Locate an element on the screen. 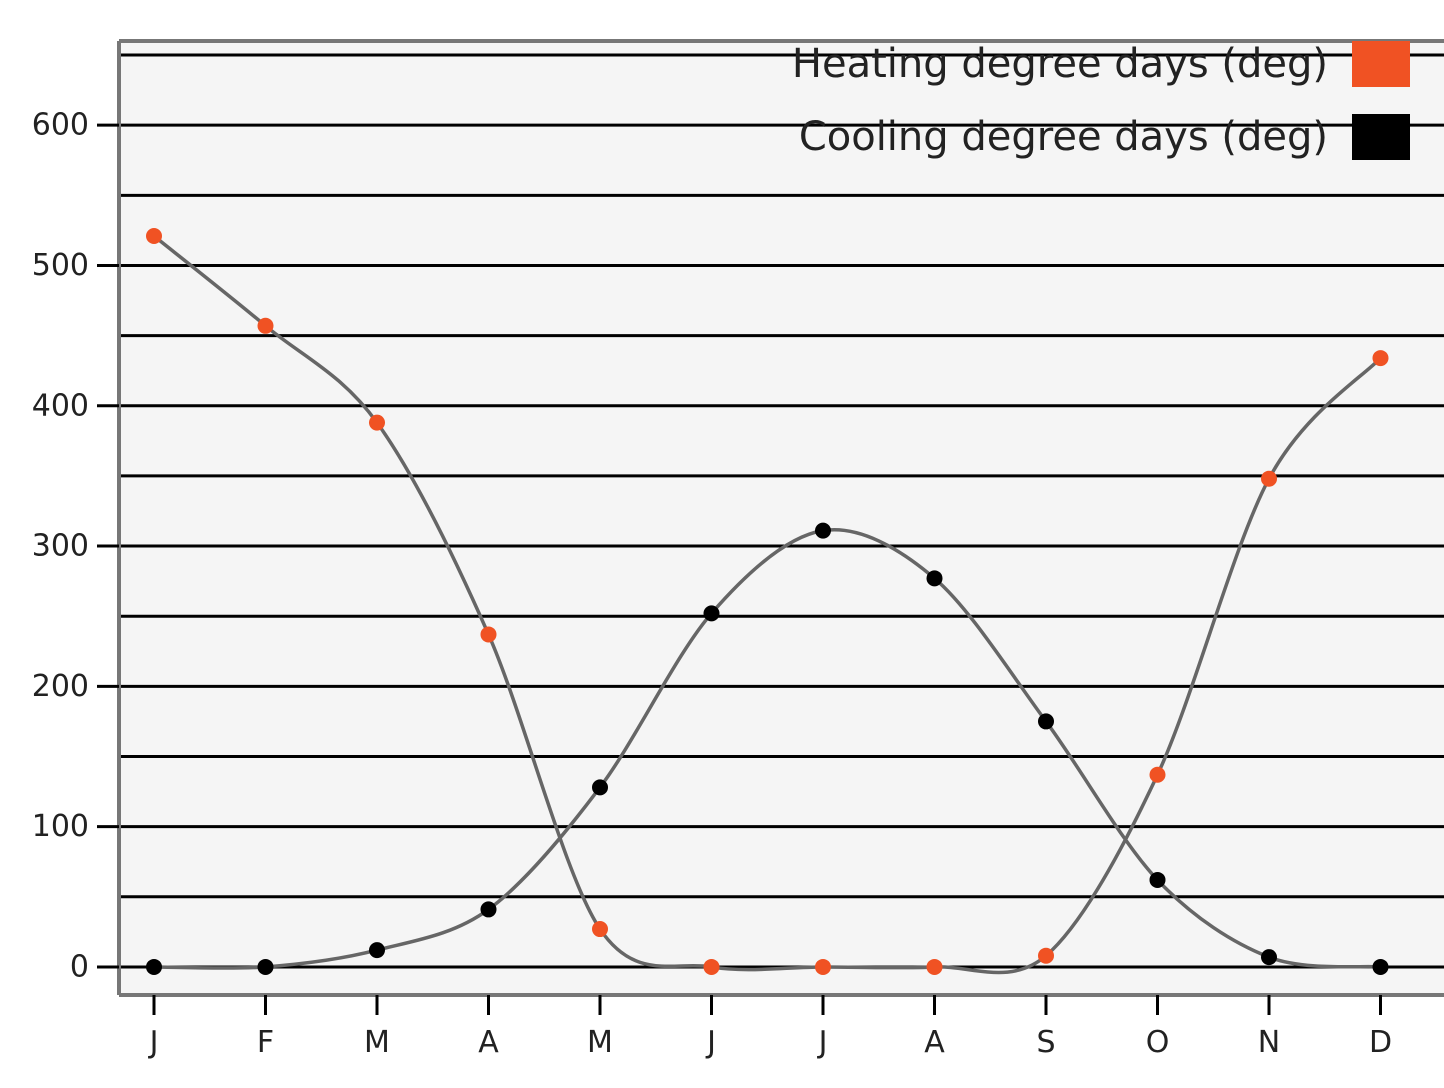  y-tick-label: 100 is located at coordinates (60, 826).